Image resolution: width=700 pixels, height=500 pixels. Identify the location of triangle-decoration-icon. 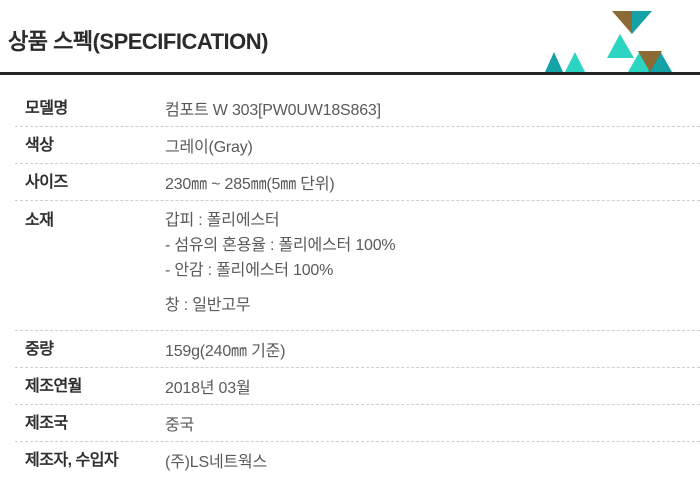
(608, 41).